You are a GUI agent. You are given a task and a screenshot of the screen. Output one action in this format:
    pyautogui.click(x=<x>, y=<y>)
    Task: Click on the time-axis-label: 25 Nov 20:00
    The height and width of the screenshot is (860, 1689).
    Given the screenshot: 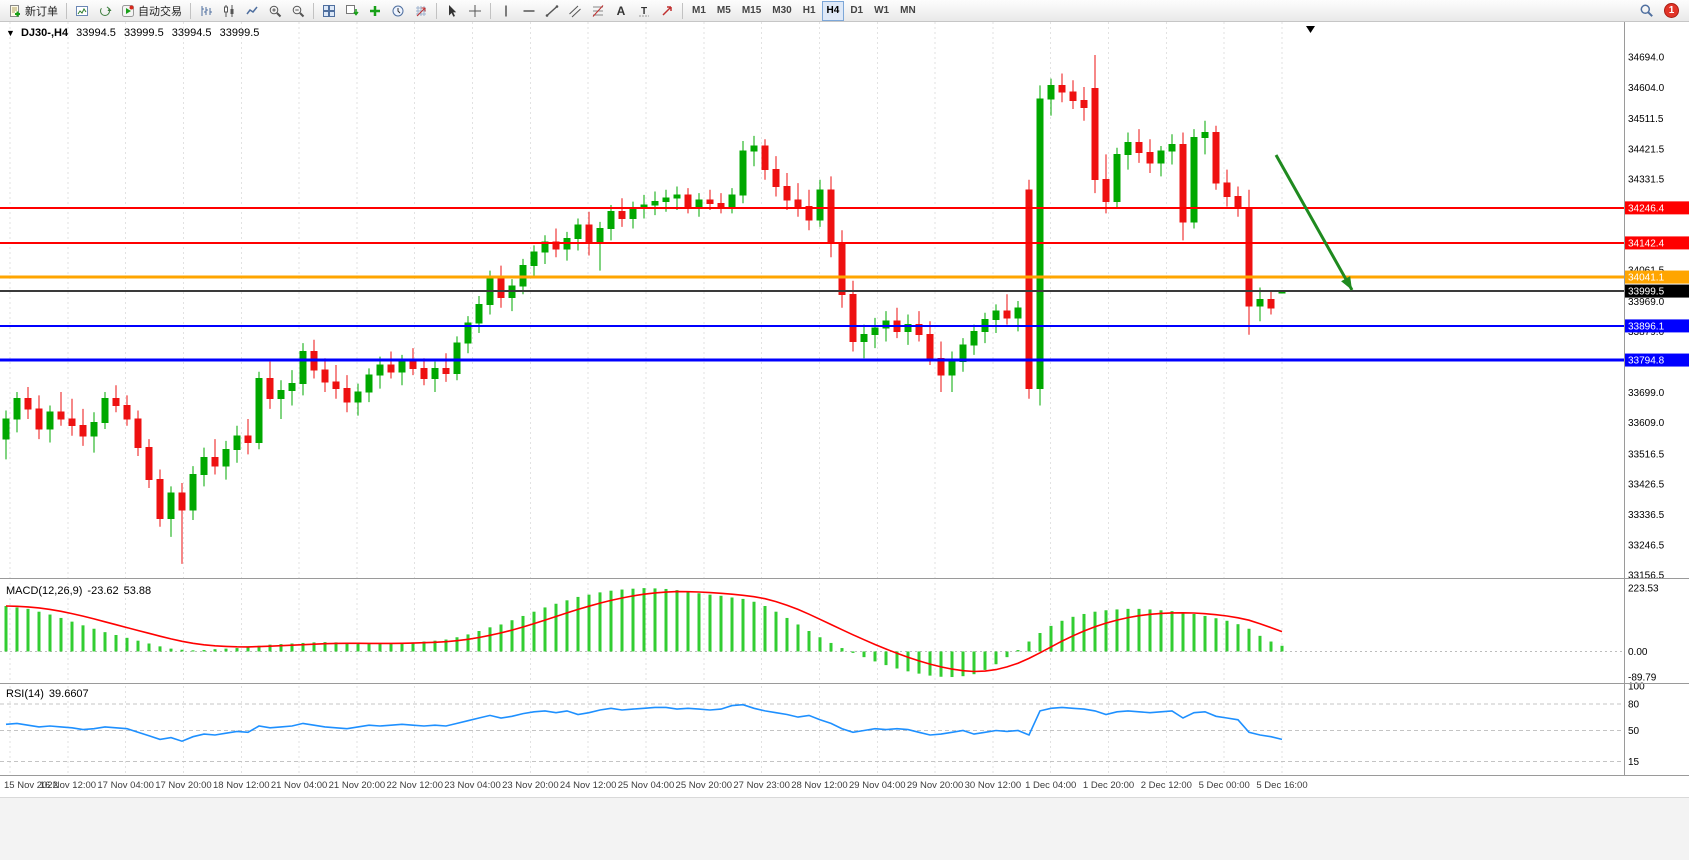 What is the action you would take?
    pyautogui.click(x=704, y=785)
    